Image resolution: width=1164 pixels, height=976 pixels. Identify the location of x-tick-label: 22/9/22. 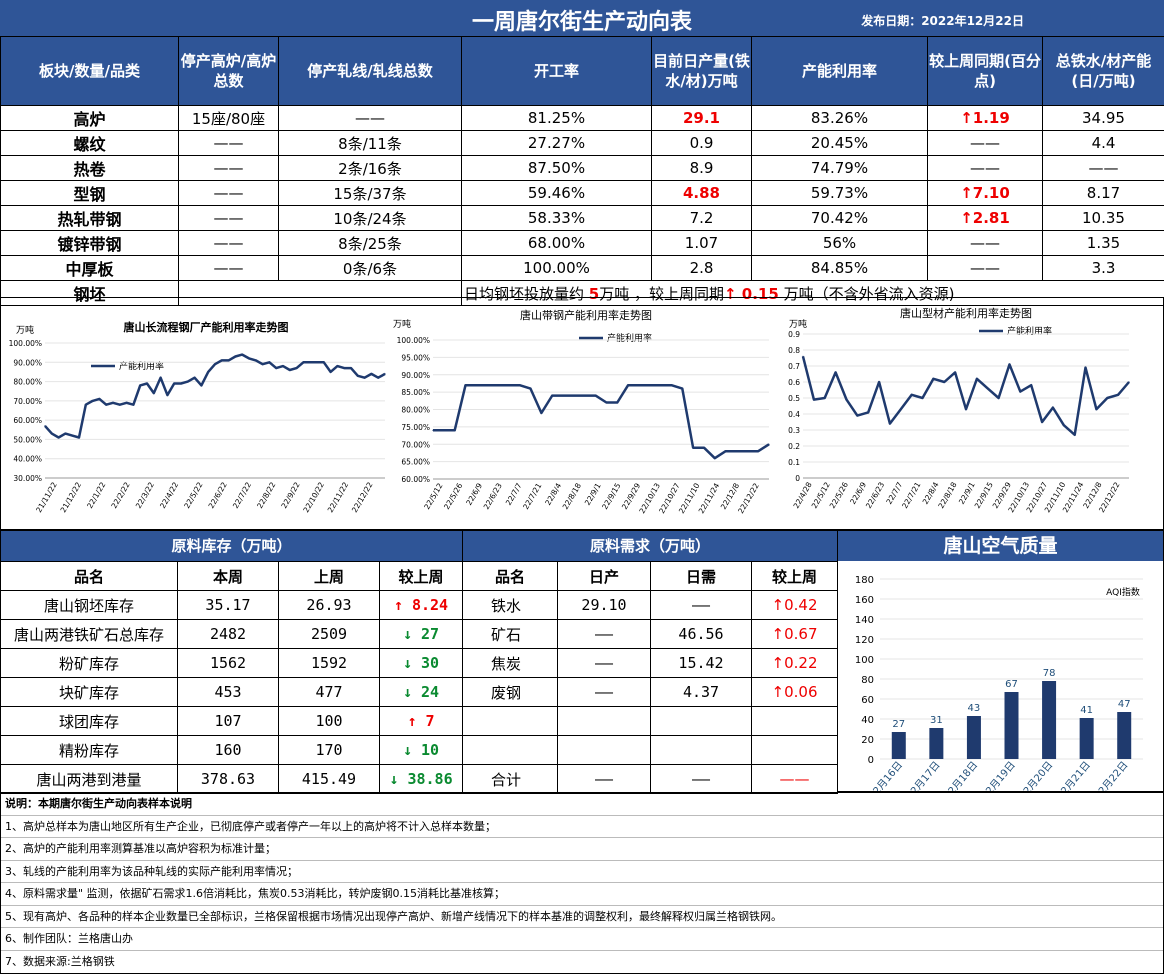
(290, 495).